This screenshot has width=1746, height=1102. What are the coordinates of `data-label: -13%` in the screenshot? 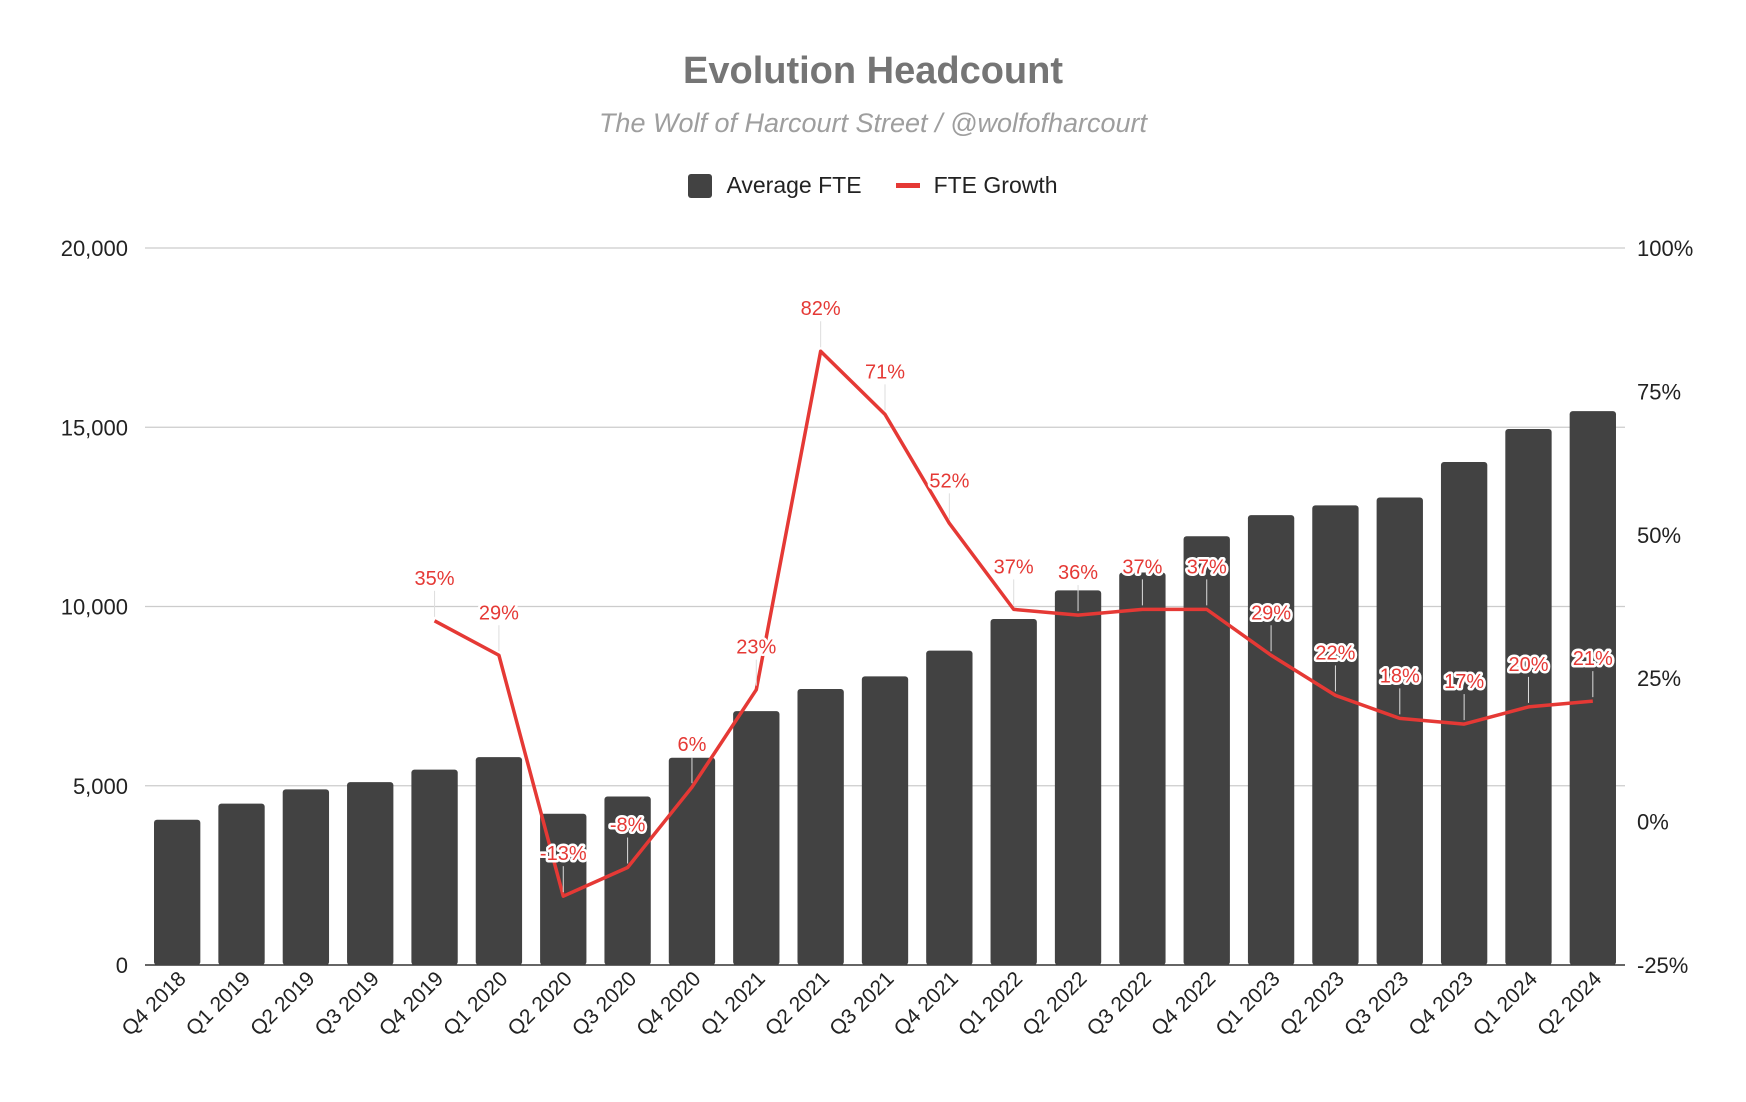 It's located at (563, 854).